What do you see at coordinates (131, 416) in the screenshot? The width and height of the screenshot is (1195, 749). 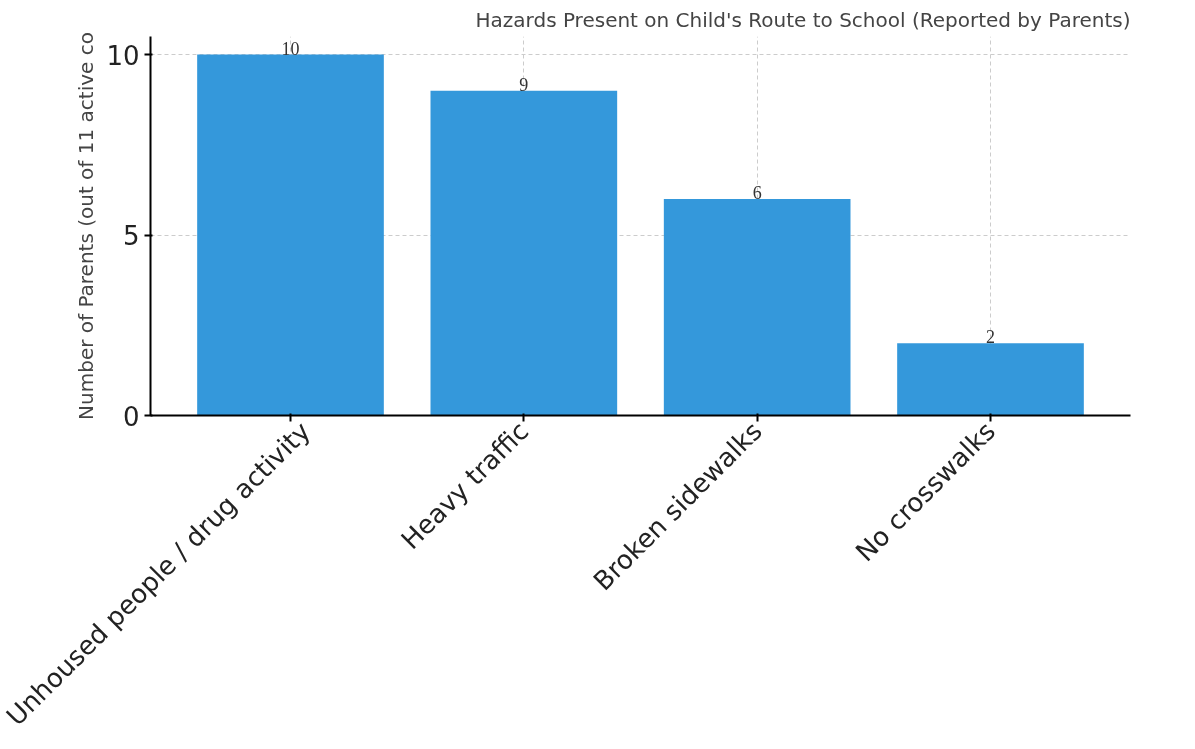 I see `y-tick-label: 0` at bounding box center [131, 416].